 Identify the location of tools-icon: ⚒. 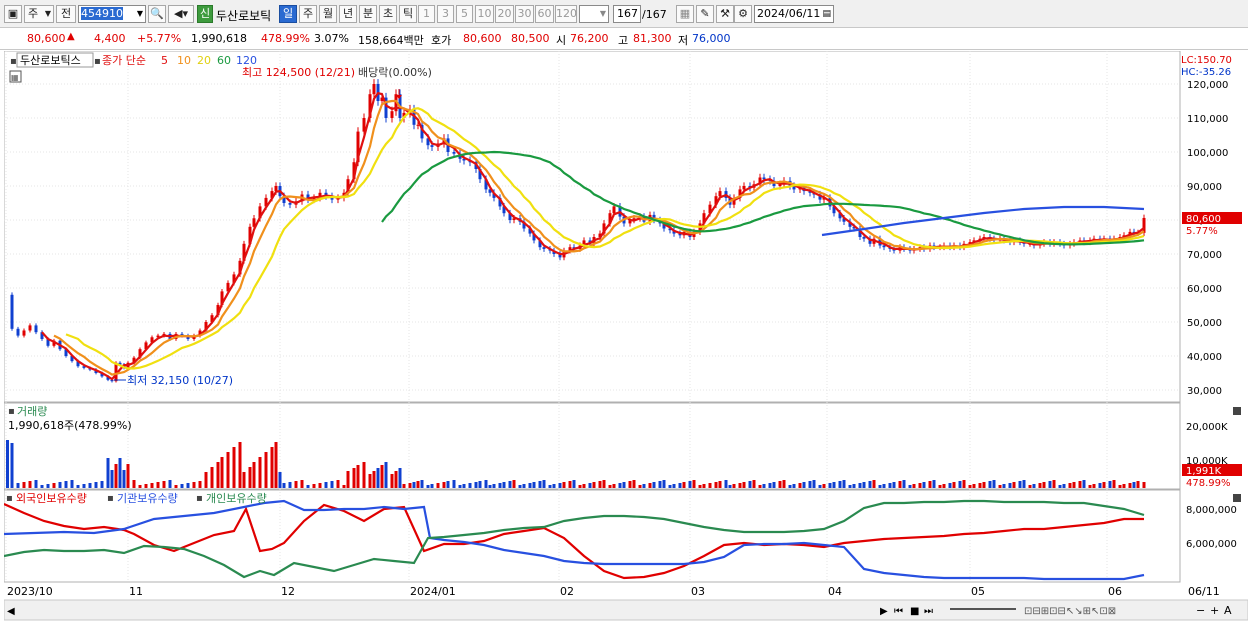
(725, 14).